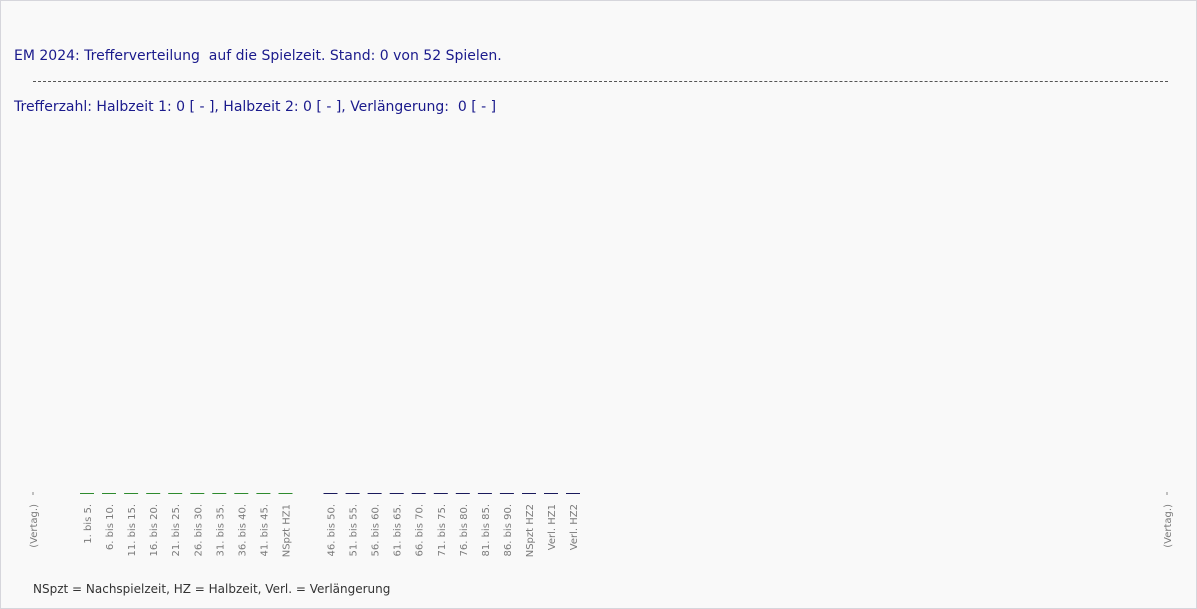  I want to click on category-tick-label: 21. bis 25., so click(176, 530).